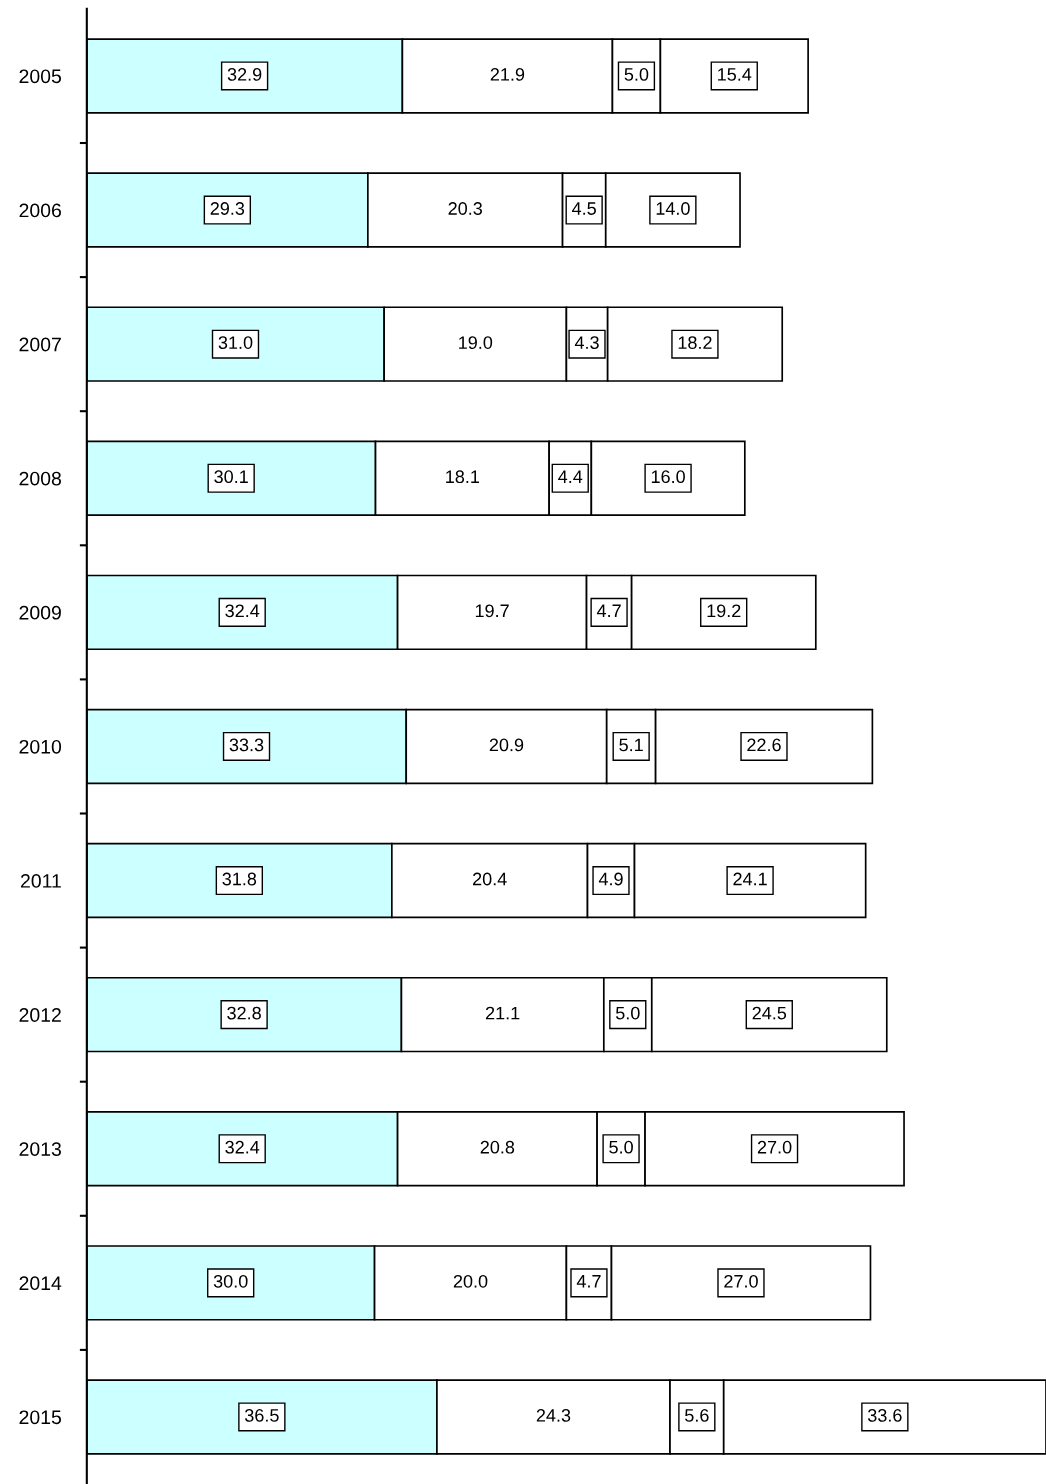 Image resolution: width=1046 pixels, height=1484 pixels. What do you see at coordinates (246, 745) in the screenshot?
I see `data-label: 33.3` at bounding box center [246, 745].